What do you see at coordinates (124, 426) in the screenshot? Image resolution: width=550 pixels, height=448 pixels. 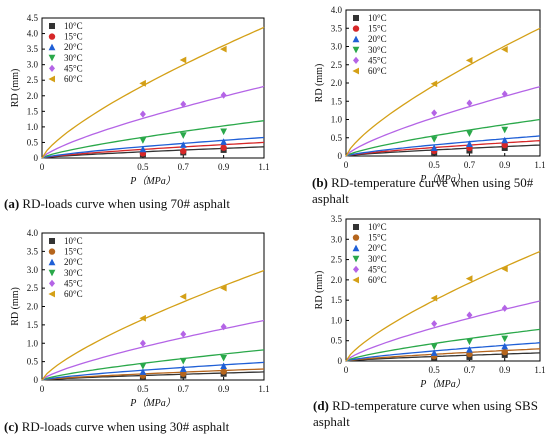 I see `caption-c-text: RD-loads curve when using 30# asphalt` at bounding box center [124, 426].